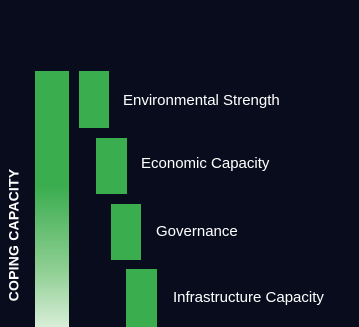  What do you see at coordinates (201, 100) in the screenshot?
I see `environmental-strength-label: Environmental Strength` at bounding box center [201, 100].